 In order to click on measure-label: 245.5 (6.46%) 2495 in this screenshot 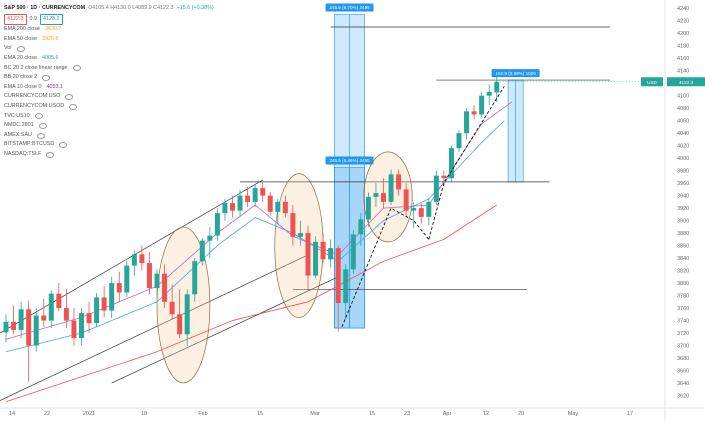, I will do `click(349, 160)`.